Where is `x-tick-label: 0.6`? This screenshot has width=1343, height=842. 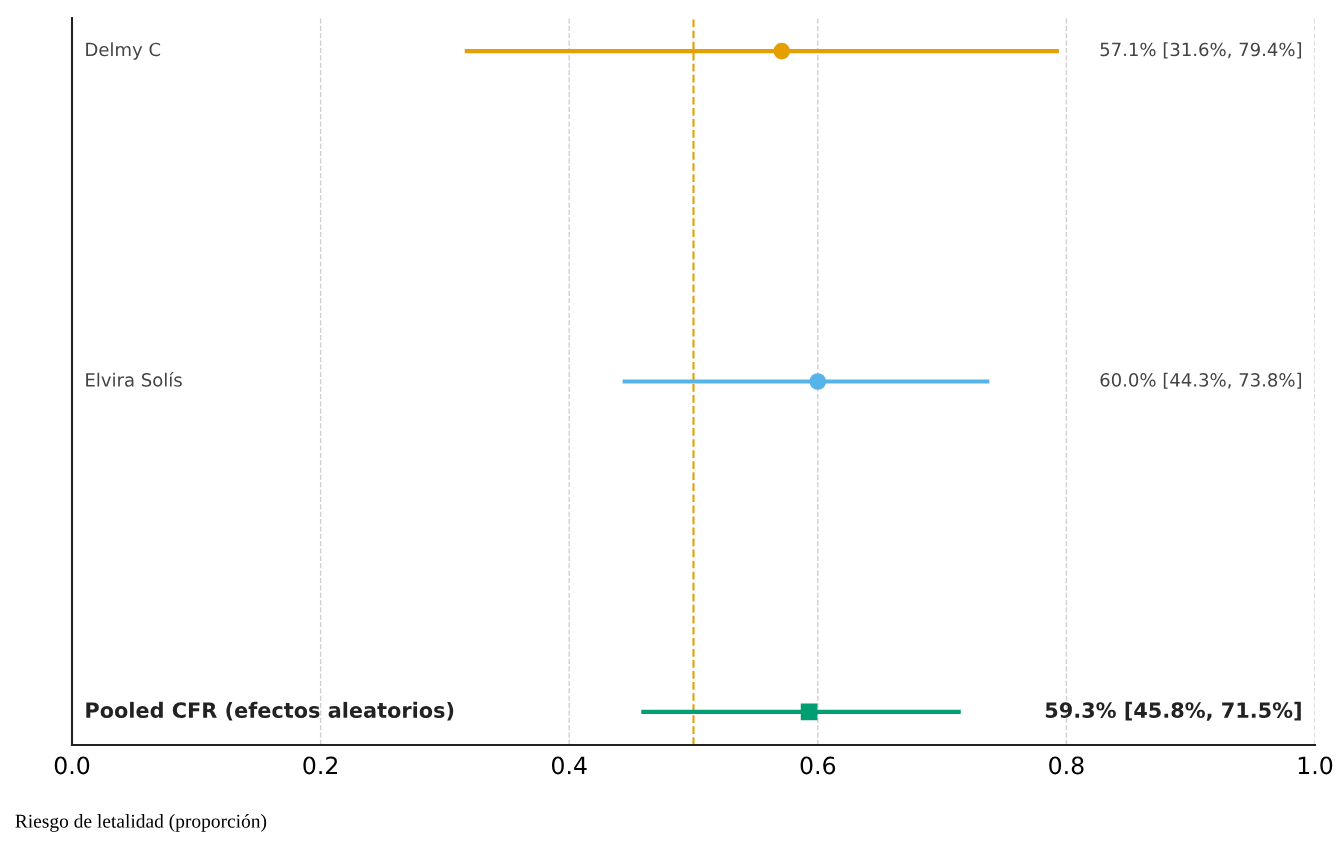 x-tick-label: 0.6 is located at coordinates (818, 765).